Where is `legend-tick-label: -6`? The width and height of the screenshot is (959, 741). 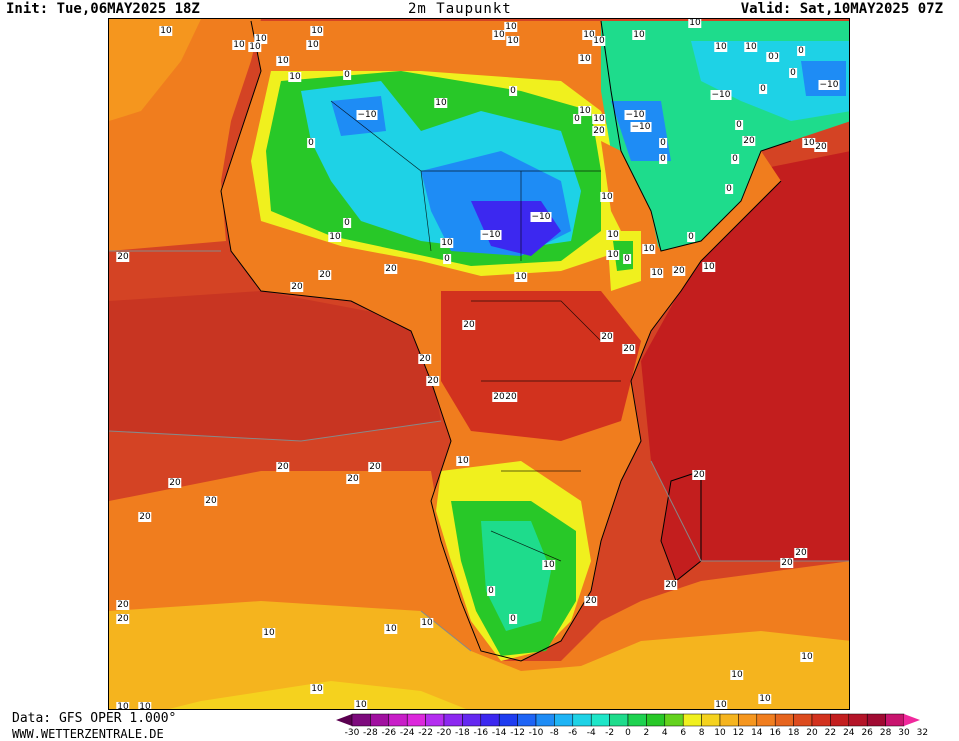
legend-tick-label: -6 is located at coordinates (573, 733).